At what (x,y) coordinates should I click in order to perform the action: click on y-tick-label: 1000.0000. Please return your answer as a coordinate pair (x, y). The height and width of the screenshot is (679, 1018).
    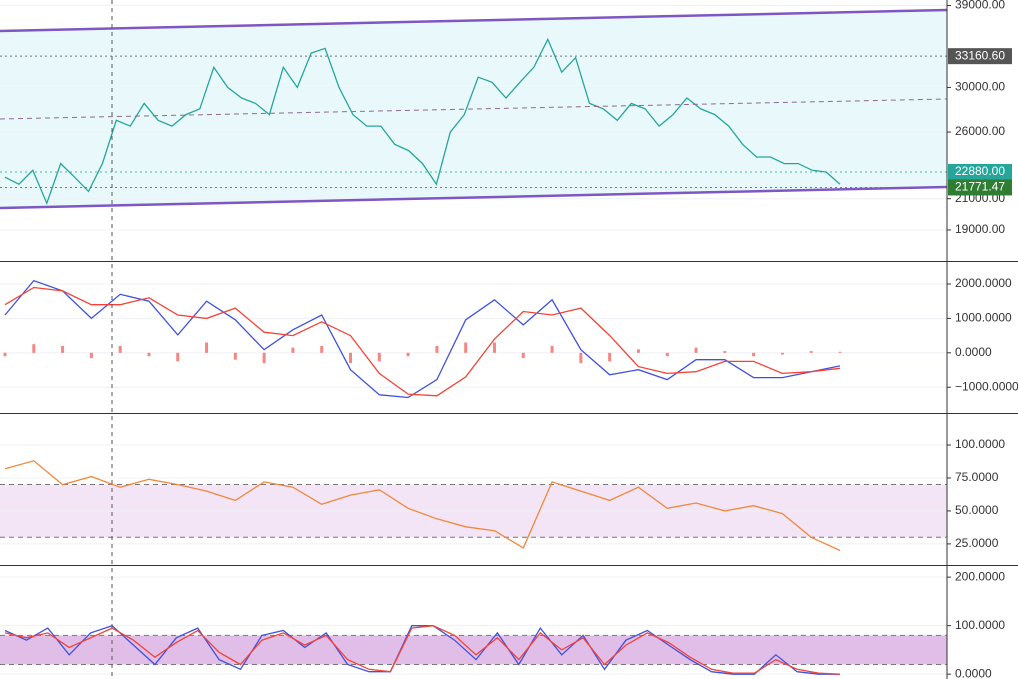
    Looking at the image, I should click on (983, 318).